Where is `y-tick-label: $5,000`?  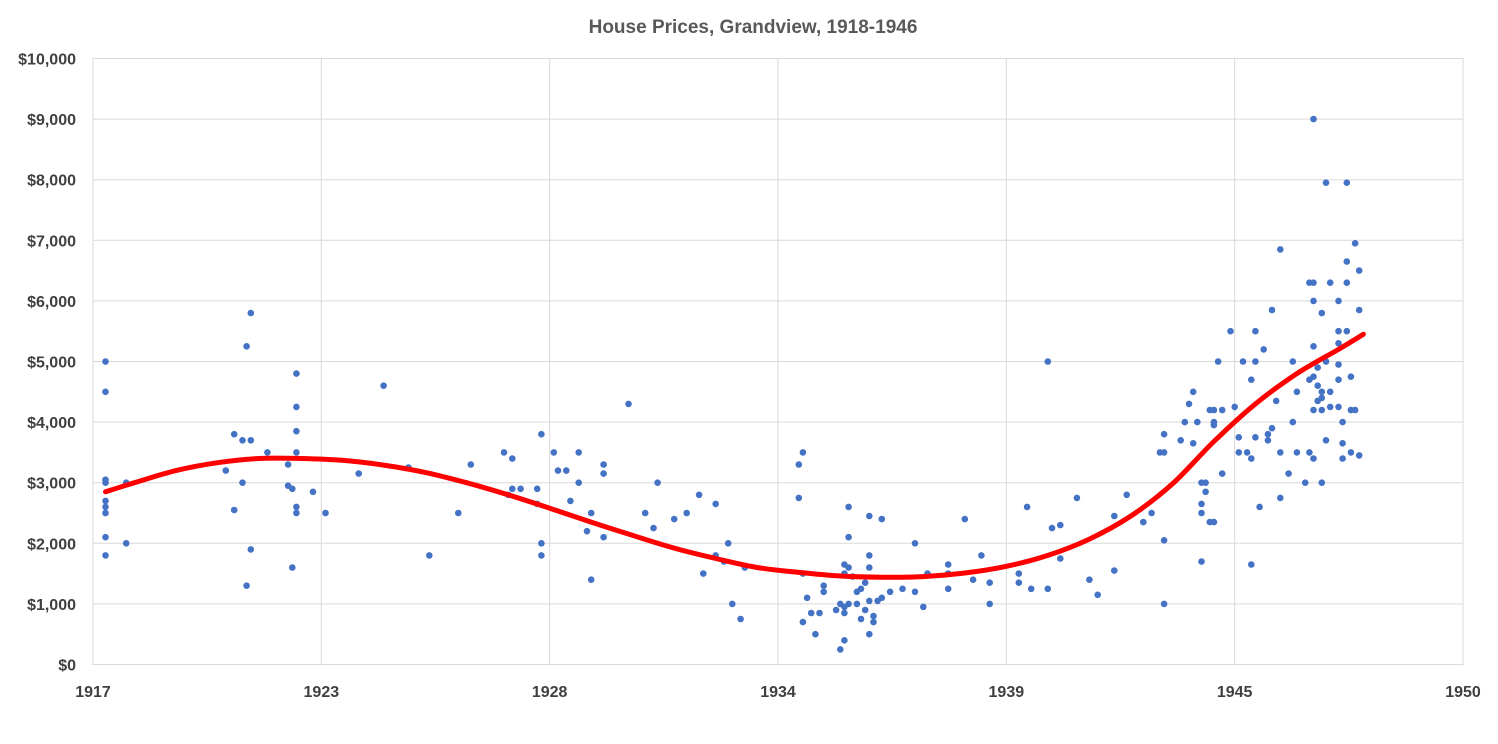 y-tick-label: $5,000 is located at coordinates (51, 363).